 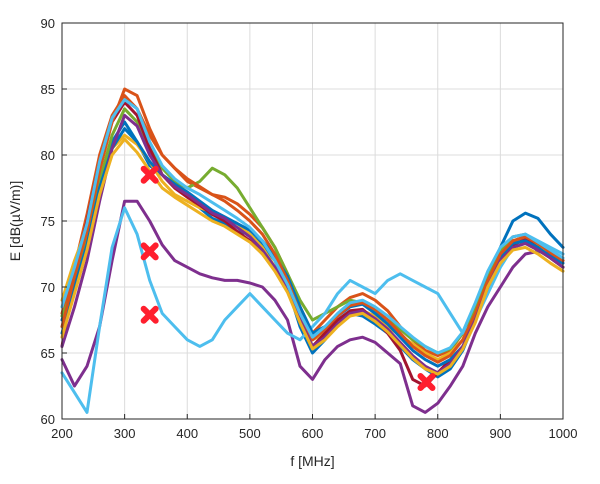 What do you see at coordinates (187, 433) in the screenshot?
I see `x-tick-label: 400` at bounding box center [187, 433].